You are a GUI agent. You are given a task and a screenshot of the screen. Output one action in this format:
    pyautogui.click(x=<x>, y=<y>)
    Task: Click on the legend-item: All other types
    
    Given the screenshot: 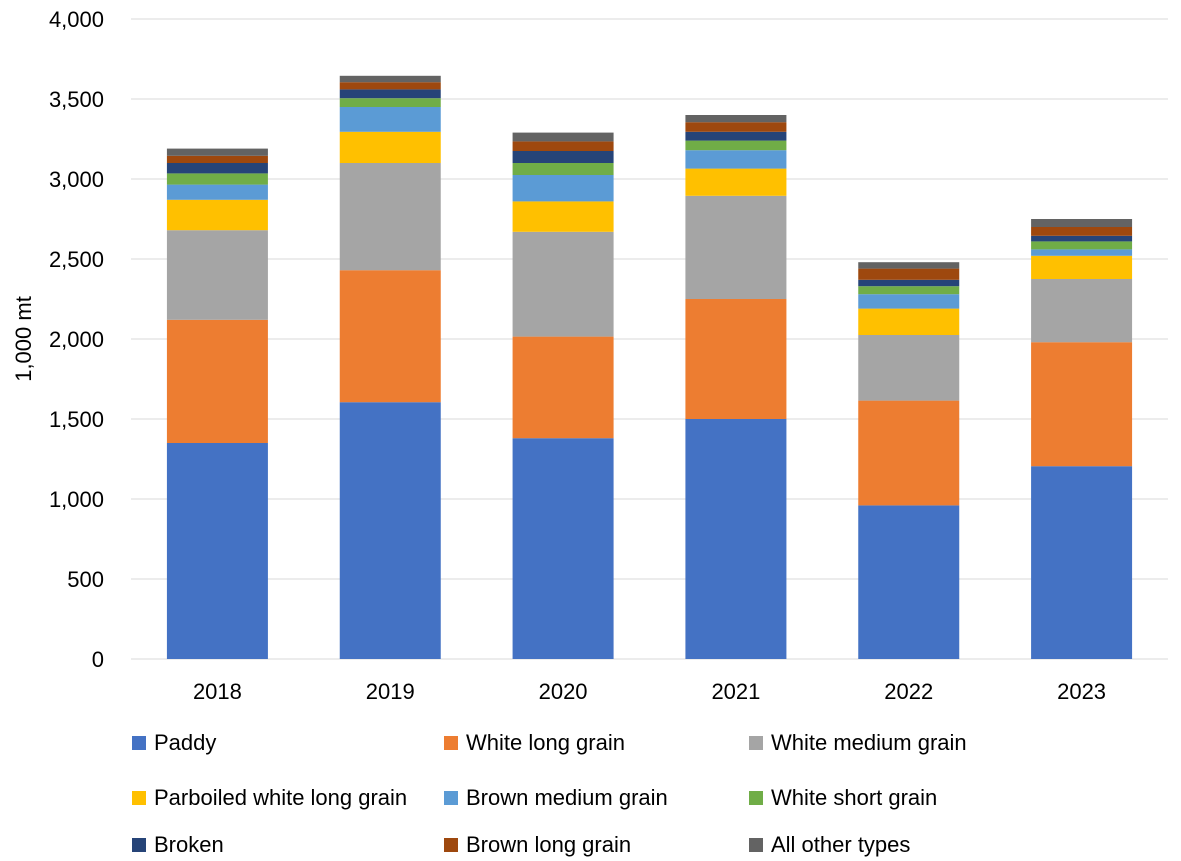 What is the action you would take?
    pyautogui.click(x=829, y=845)
    